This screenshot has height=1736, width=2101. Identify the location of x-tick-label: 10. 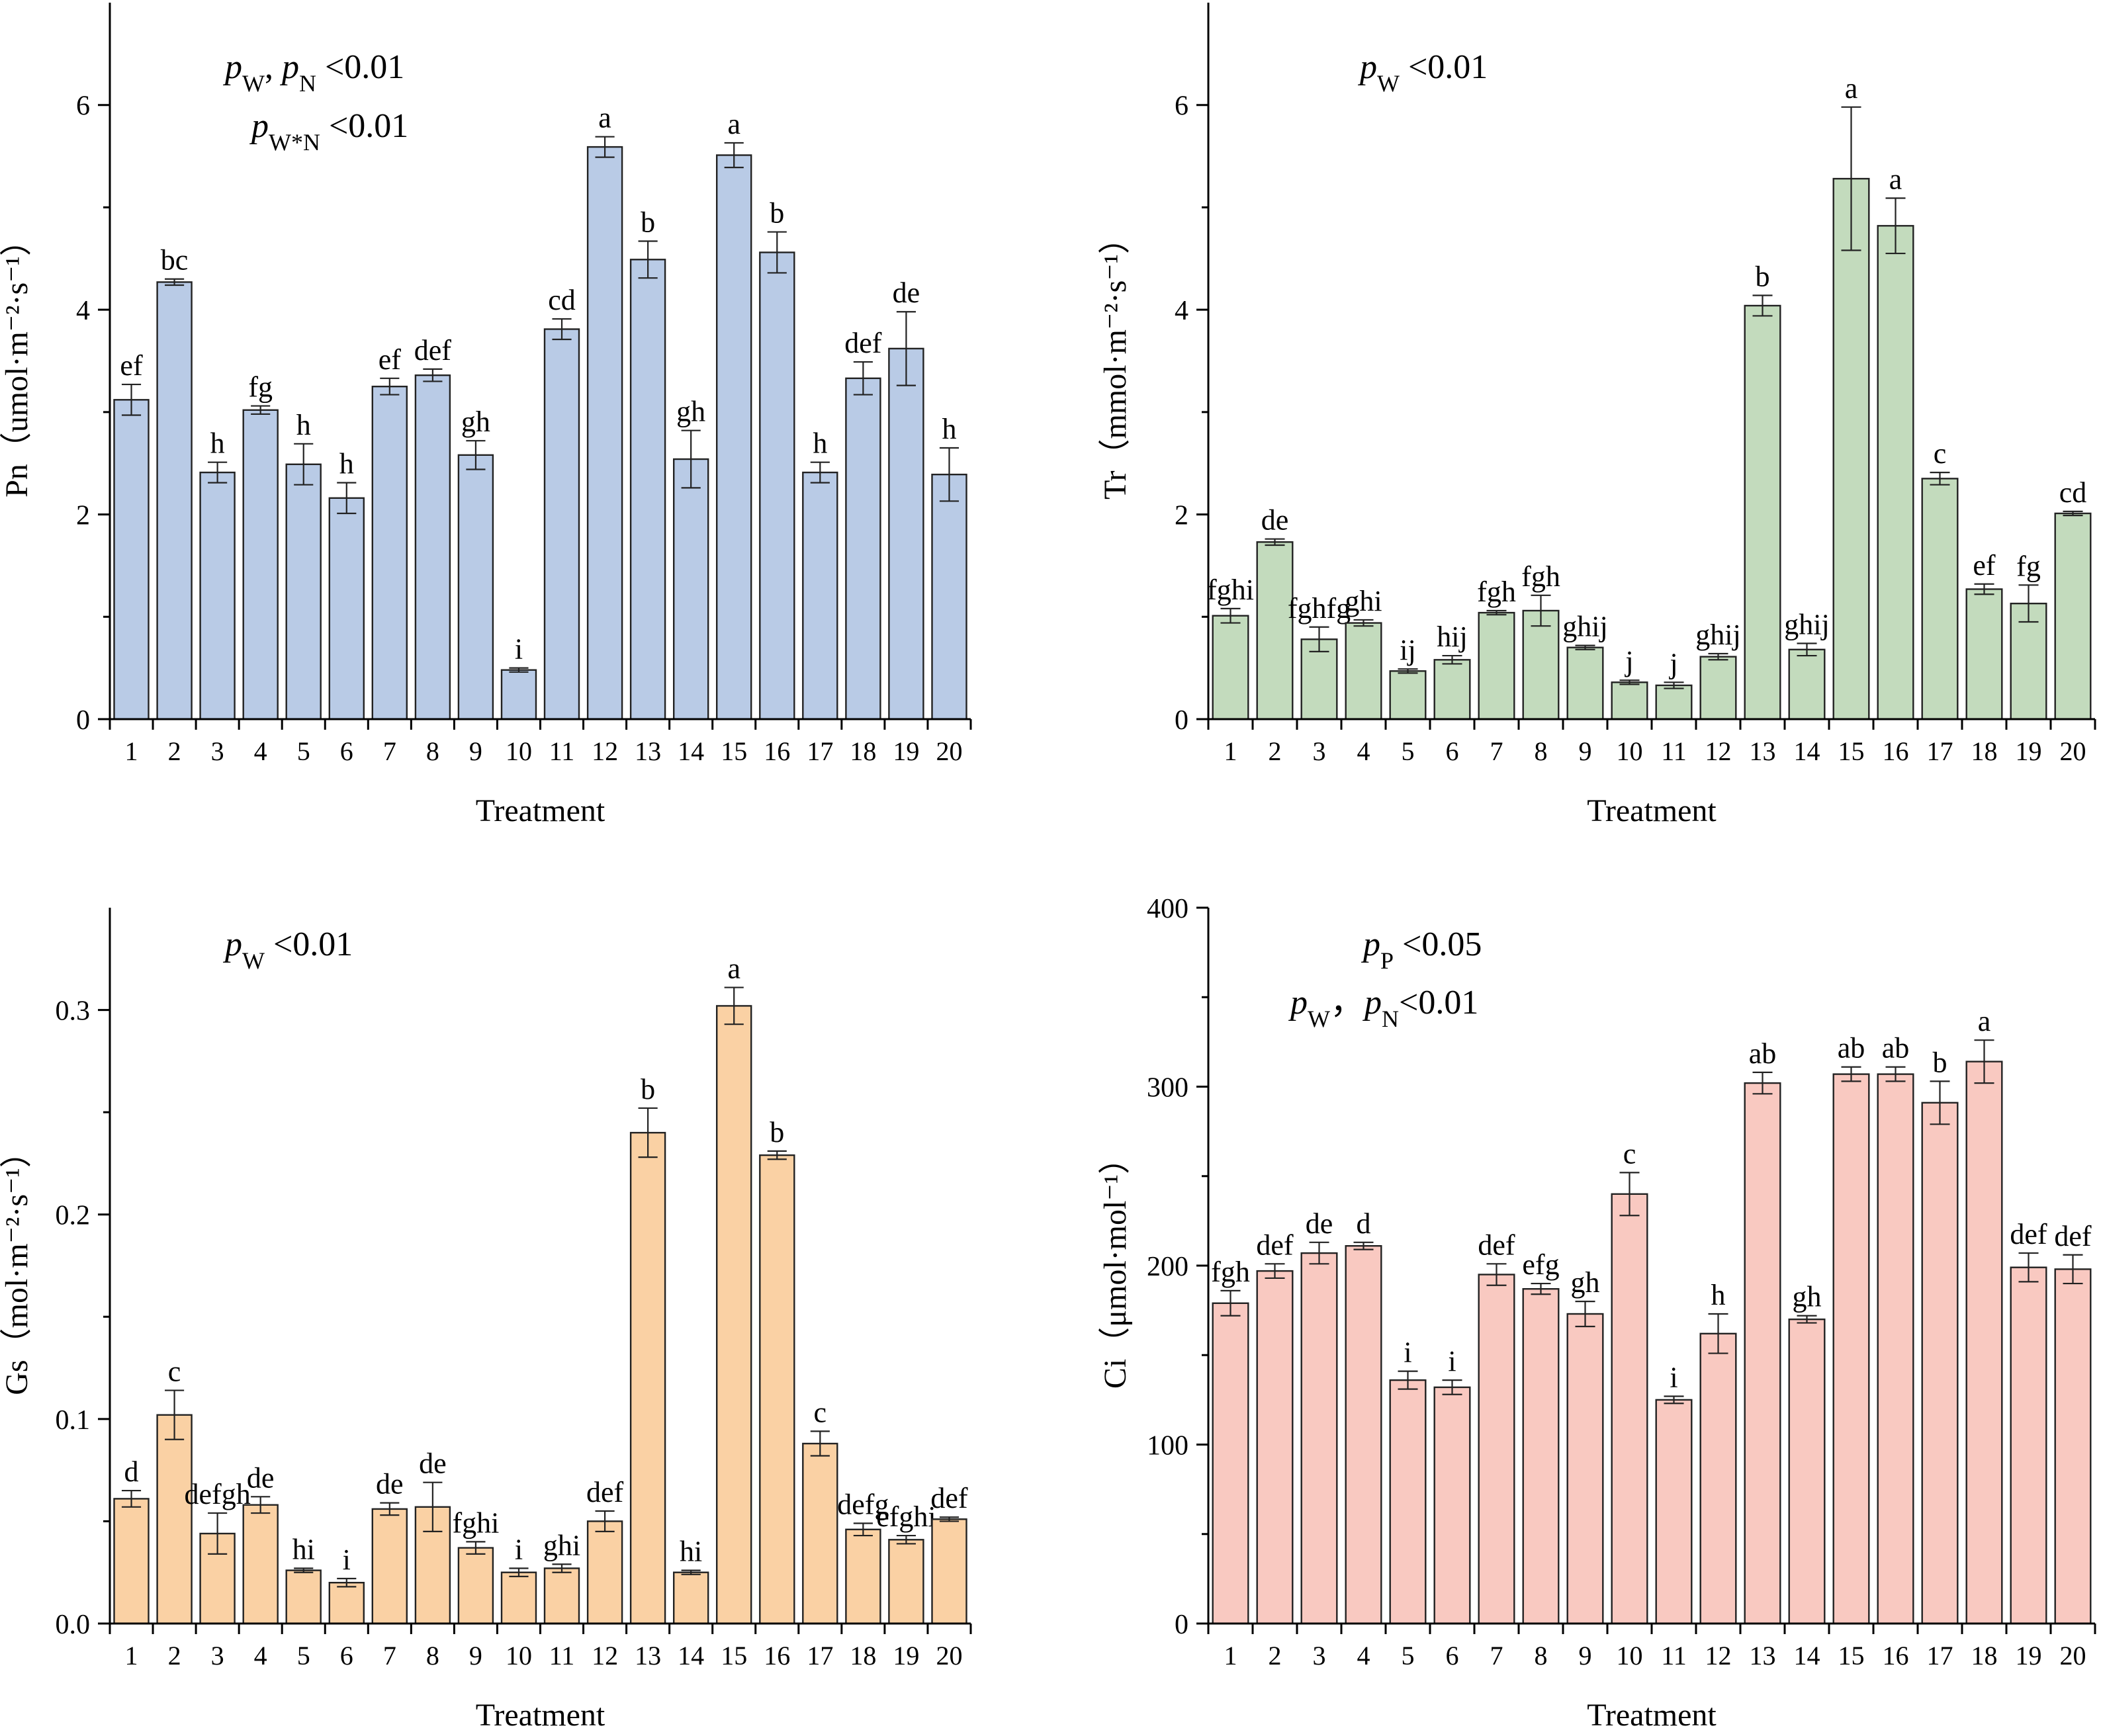
(1630, 1656).